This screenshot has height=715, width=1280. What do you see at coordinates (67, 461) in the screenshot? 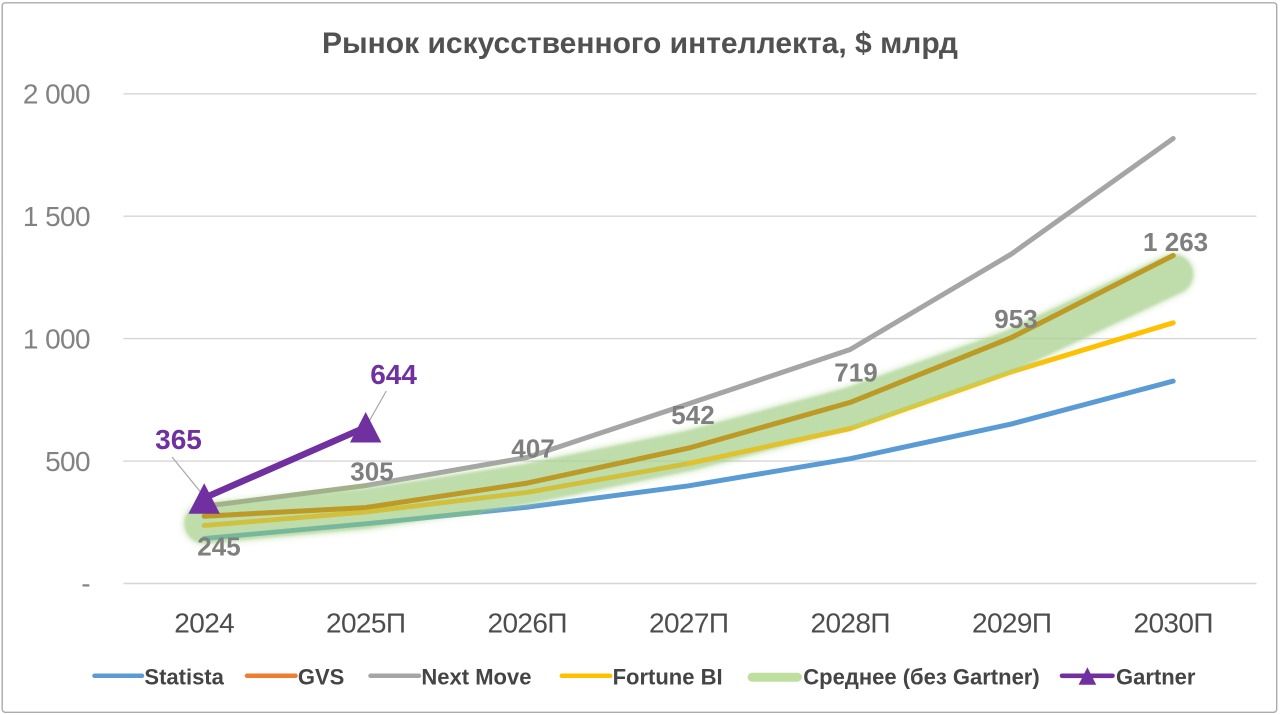
I see `svg-text: 500` at bounding box center [67, 461].